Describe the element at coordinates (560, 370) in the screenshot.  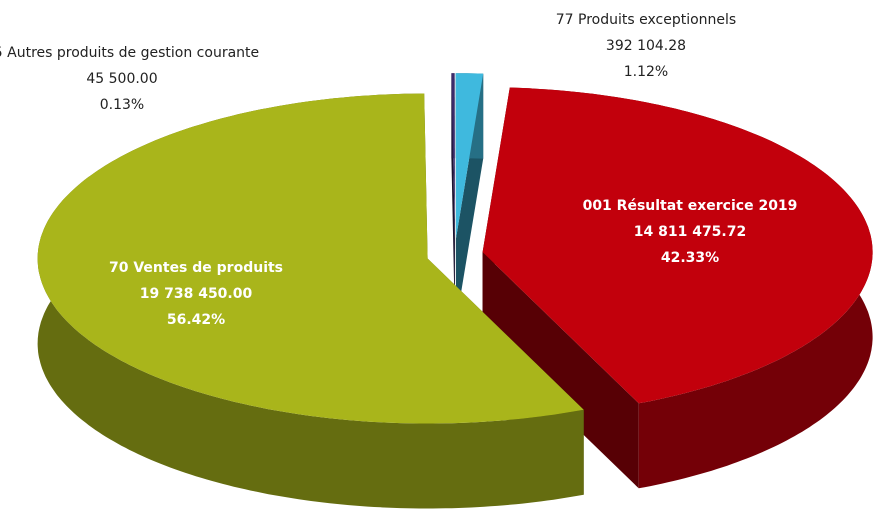
I see `slice-side` at that location.